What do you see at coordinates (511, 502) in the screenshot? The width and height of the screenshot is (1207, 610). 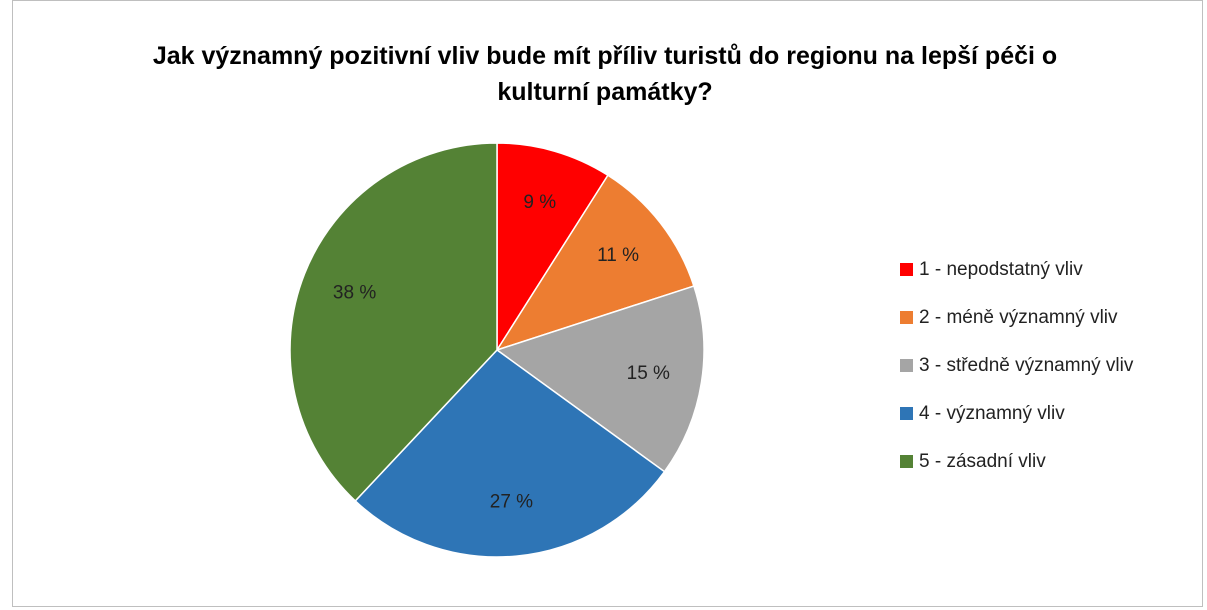 I see `data-label: 27 %` at bounding box center [511, 502].